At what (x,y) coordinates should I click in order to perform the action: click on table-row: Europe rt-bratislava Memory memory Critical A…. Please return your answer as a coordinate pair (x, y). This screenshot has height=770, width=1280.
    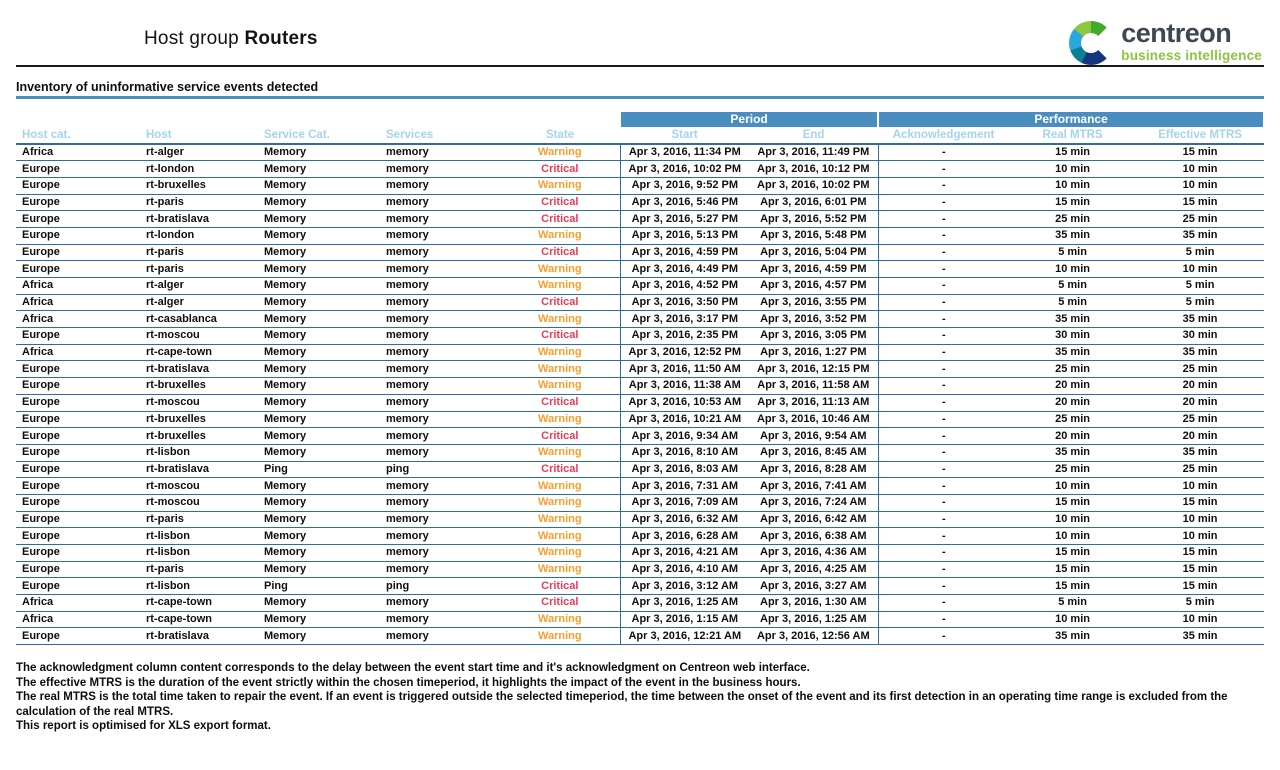
    Looking at the image, I should click on (640, 219).